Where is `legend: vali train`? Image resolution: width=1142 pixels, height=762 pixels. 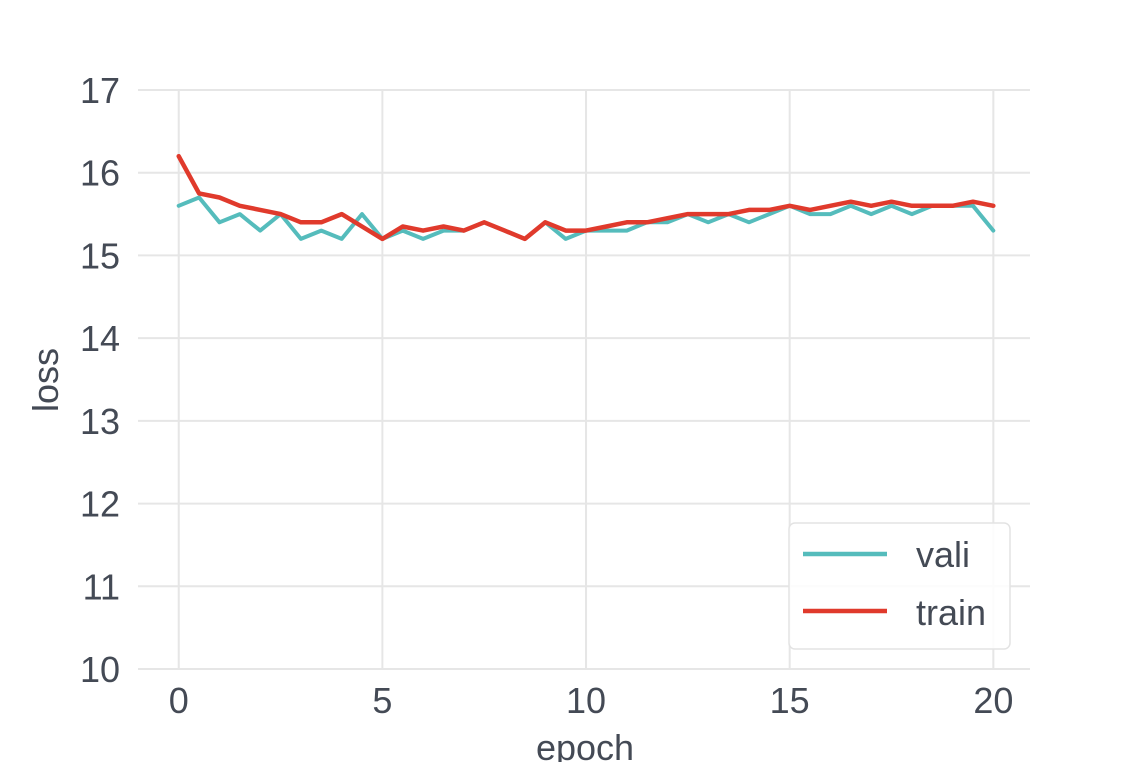 legend: vali train is located at coordinates (899, 586).